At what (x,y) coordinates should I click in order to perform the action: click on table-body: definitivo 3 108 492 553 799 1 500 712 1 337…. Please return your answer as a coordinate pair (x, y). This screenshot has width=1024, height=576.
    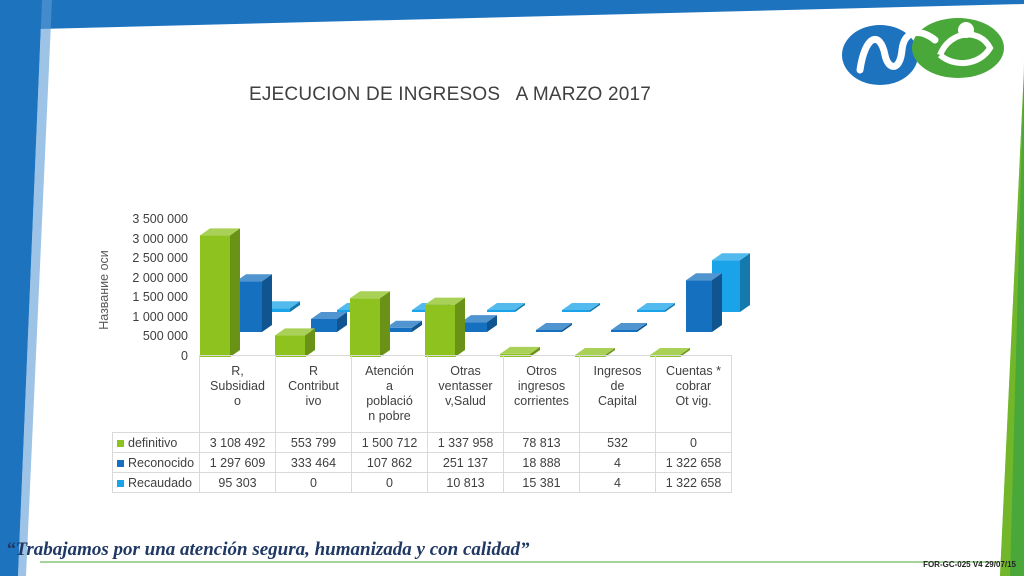
    Looking at the image, I should click on (422, 462).